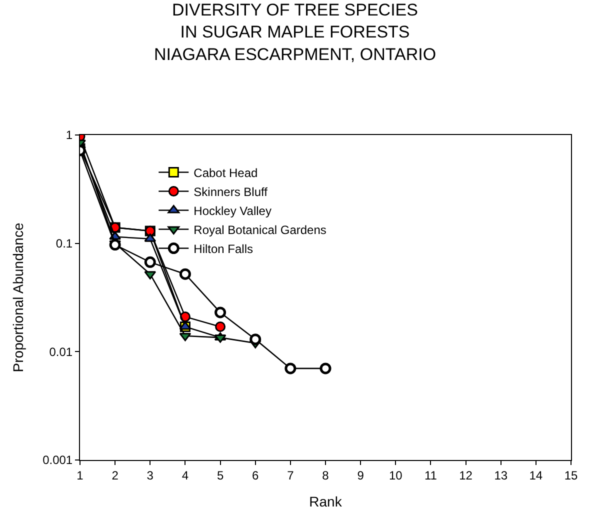 The width and height of the screenshot is (590, 520). What do you see at coordinates (466, 475) in the screenshot?
I see `x-tick-label: 12` at bounding box center [466, 475].